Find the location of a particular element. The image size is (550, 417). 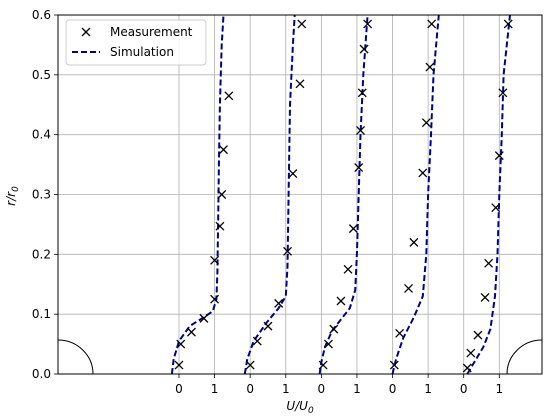

legend: Measurement Simulation is located at coordinates (136, 42).